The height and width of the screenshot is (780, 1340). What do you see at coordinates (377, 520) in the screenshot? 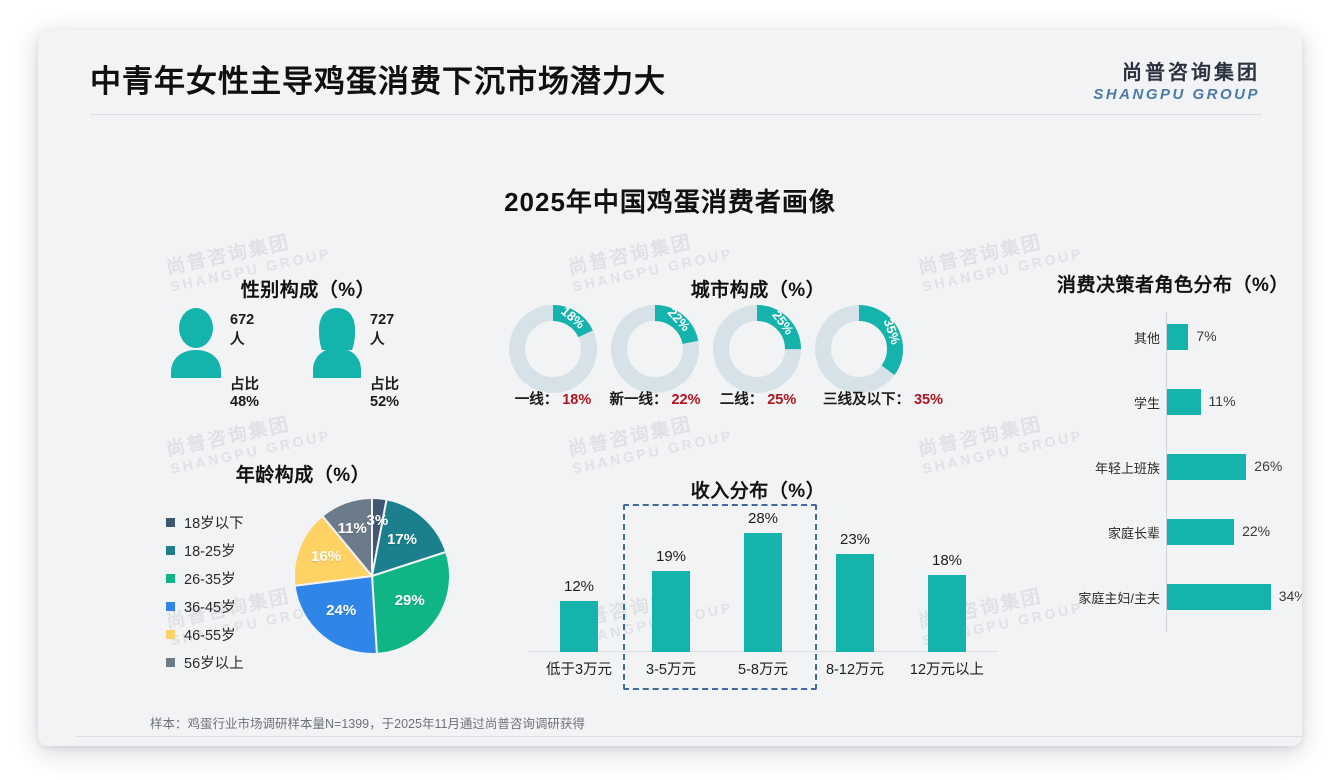
I see `age-pie-label-1: 3%` at bounding box center [377, 520].